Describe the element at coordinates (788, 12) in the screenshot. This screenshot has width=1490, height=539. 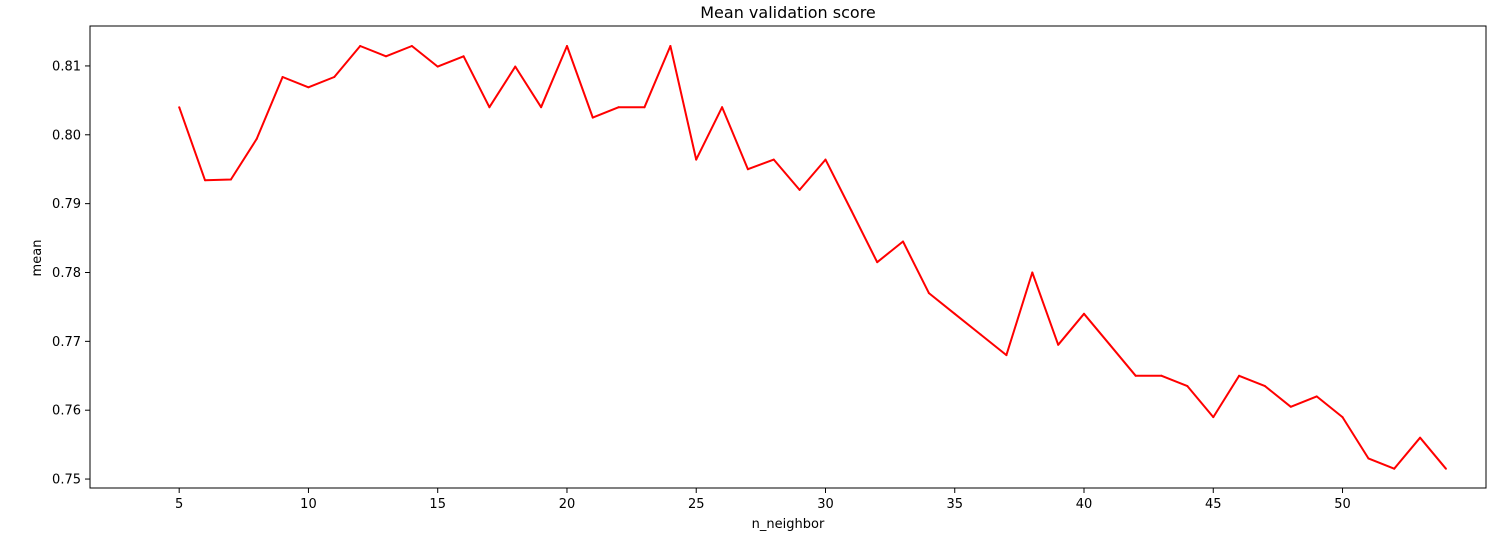
I see `chart-title: Mean validation score` at that location.